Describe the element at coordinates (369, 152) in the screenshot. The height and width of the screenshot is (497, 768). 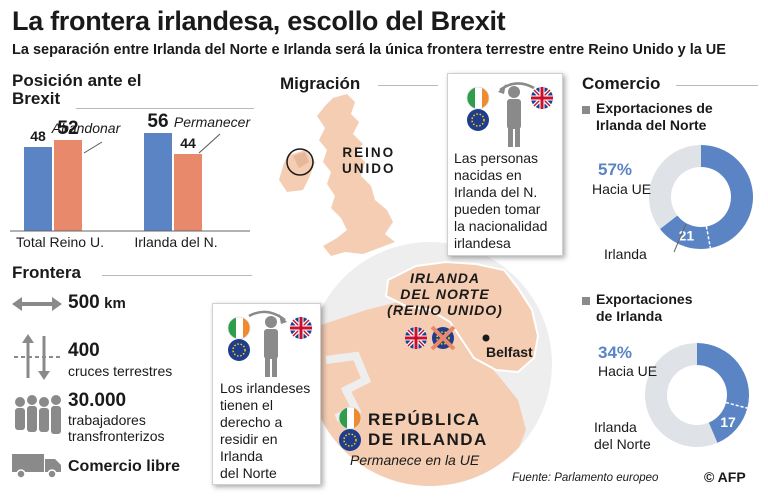
I see `uk-map-label-line1: REINO` at that location.